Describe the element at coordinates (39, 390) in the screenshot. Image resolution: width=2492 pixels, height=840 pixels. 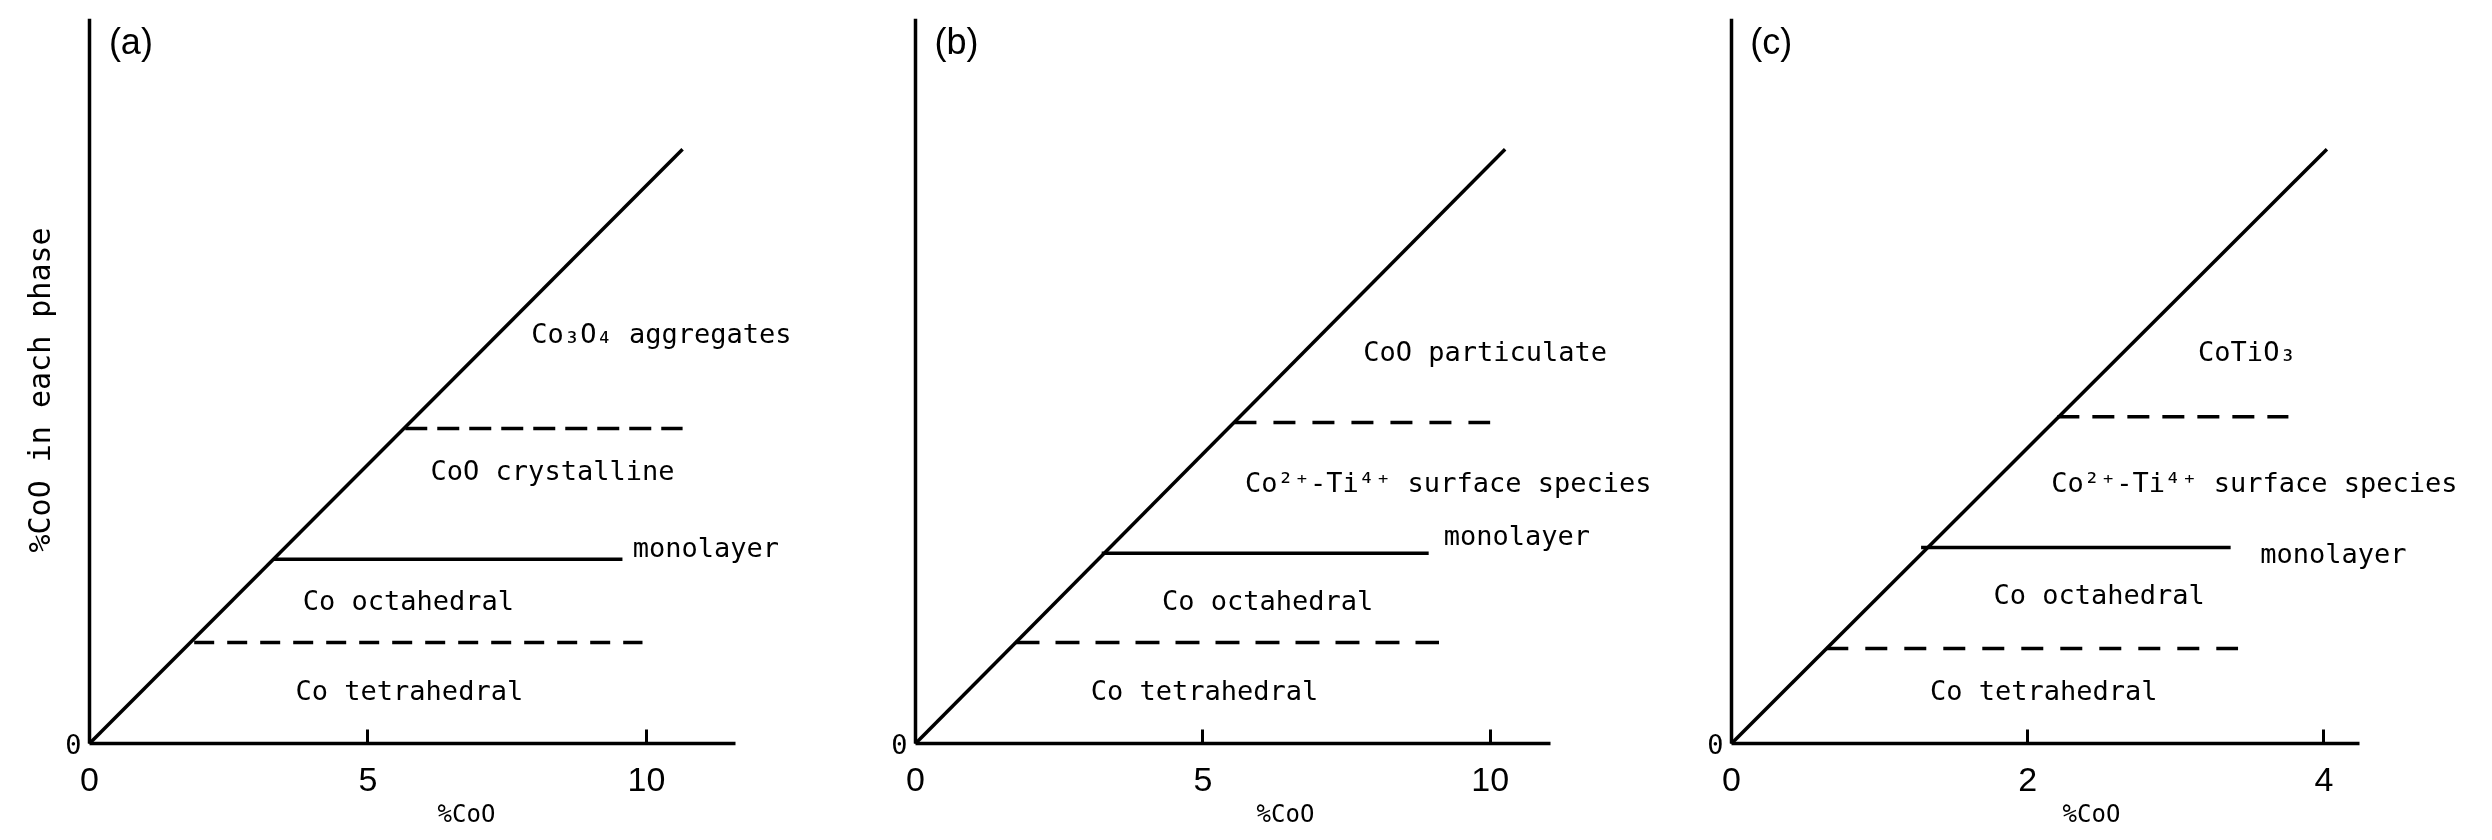
I see `y-axis-title: %CoO in each phase` at that location.